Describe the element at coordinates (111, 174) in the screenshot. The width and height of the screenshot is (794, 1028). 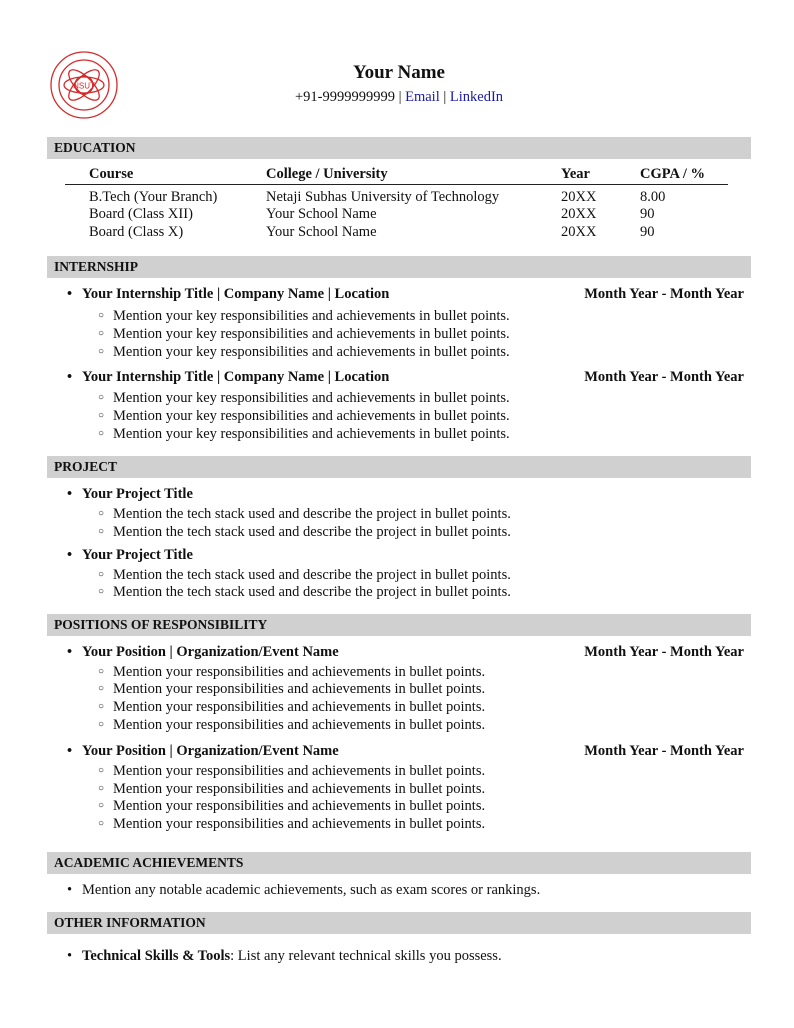
I see `col-course: Course` at that location.